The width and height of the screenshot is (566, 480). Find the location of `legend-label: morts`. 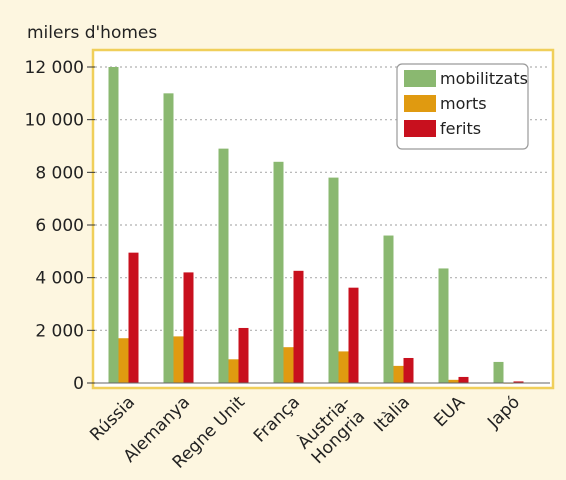

legend-label: morts is located at coordinates (463, 103).